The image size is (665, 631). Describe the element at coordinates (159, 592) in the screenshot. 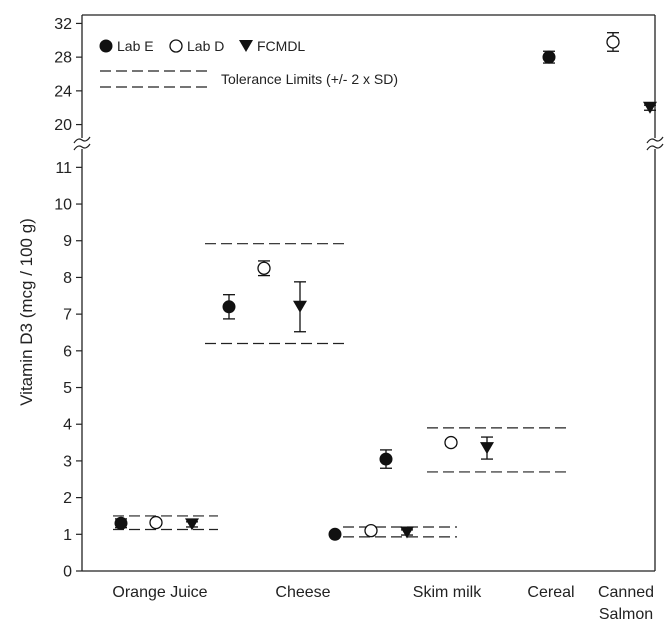

I see `x-tick-label: Orange Juice` at that location.